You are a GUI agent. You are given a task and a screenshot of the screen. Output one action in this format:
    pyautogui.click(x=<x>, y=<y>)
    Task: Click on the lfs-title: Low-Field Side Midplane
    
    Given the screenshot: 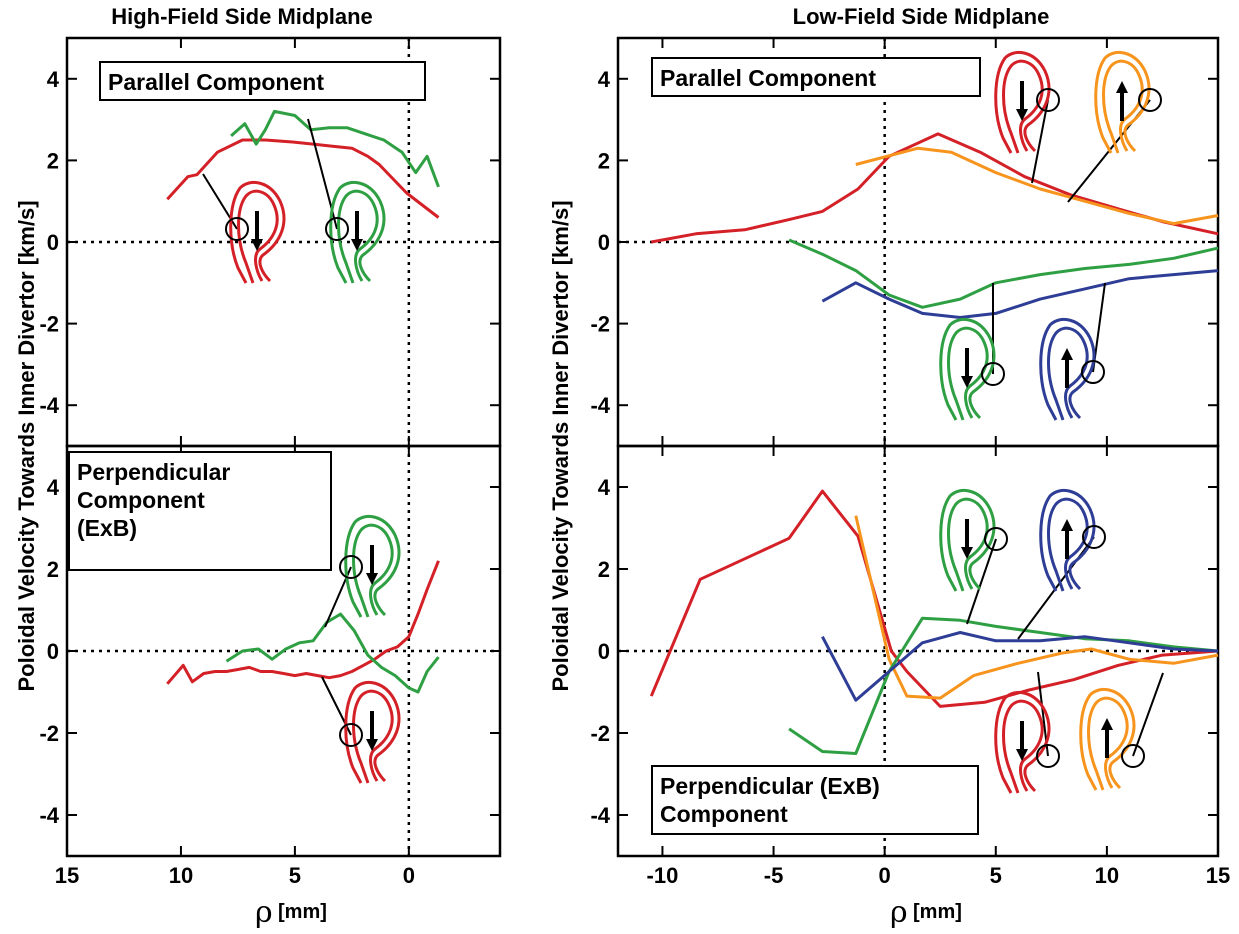 What is the action you would take?
    pyautogui.click(x=921, y=16)
    